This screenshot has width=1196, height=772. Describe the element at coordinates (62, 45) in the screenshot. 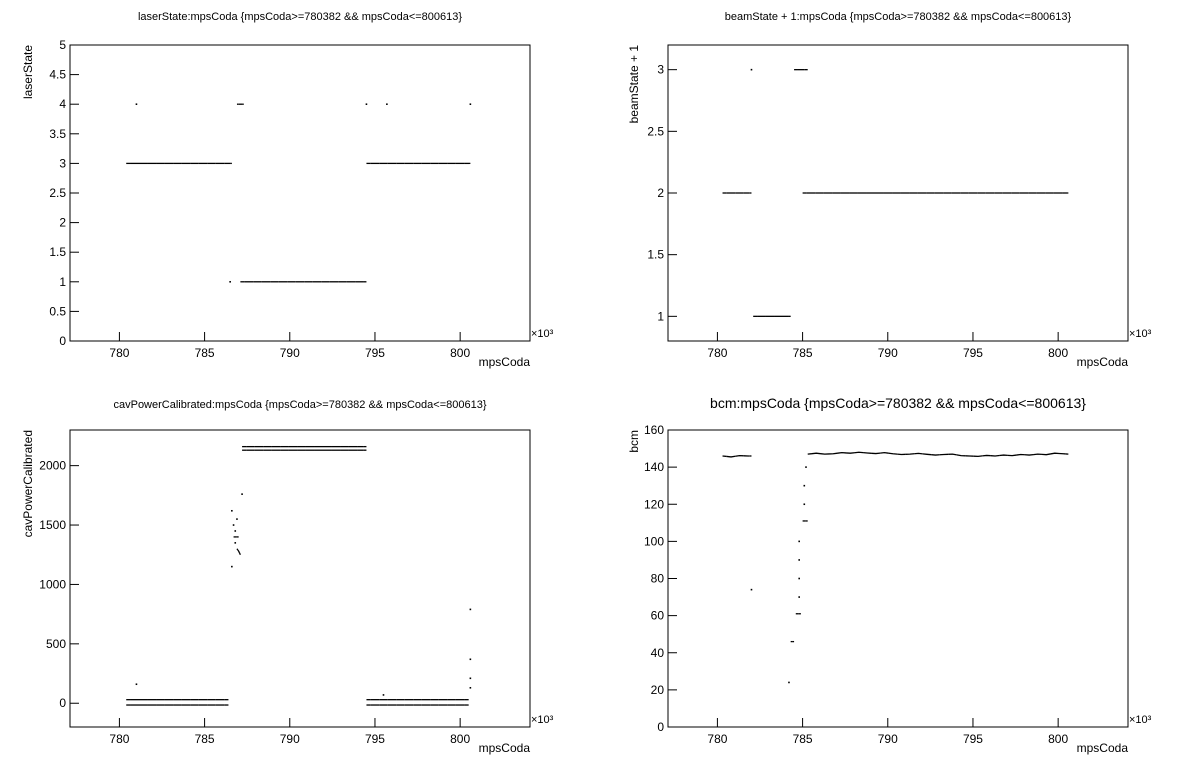

I see `y-tick-label: 5` at that location.